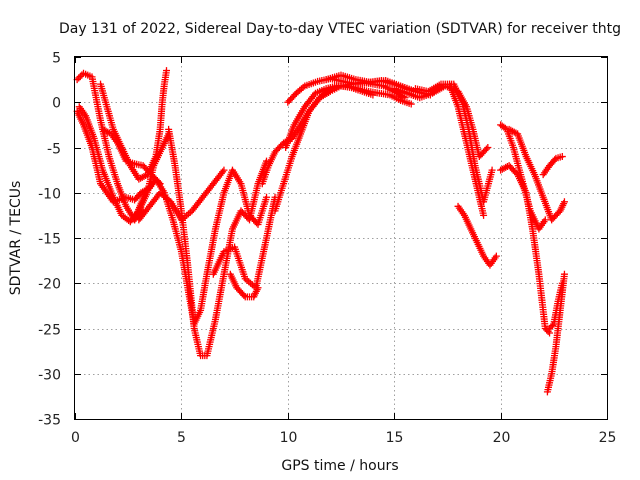  Describe the element at coordinates (54, 150) in the screenshot. I see `y-tick-label: -5` at that location.